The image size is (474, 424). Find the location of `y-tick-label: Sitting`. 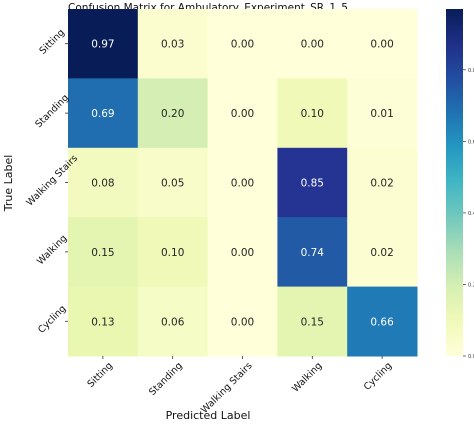

y-tick-label: Sitting is located at coordinates (52, 42).